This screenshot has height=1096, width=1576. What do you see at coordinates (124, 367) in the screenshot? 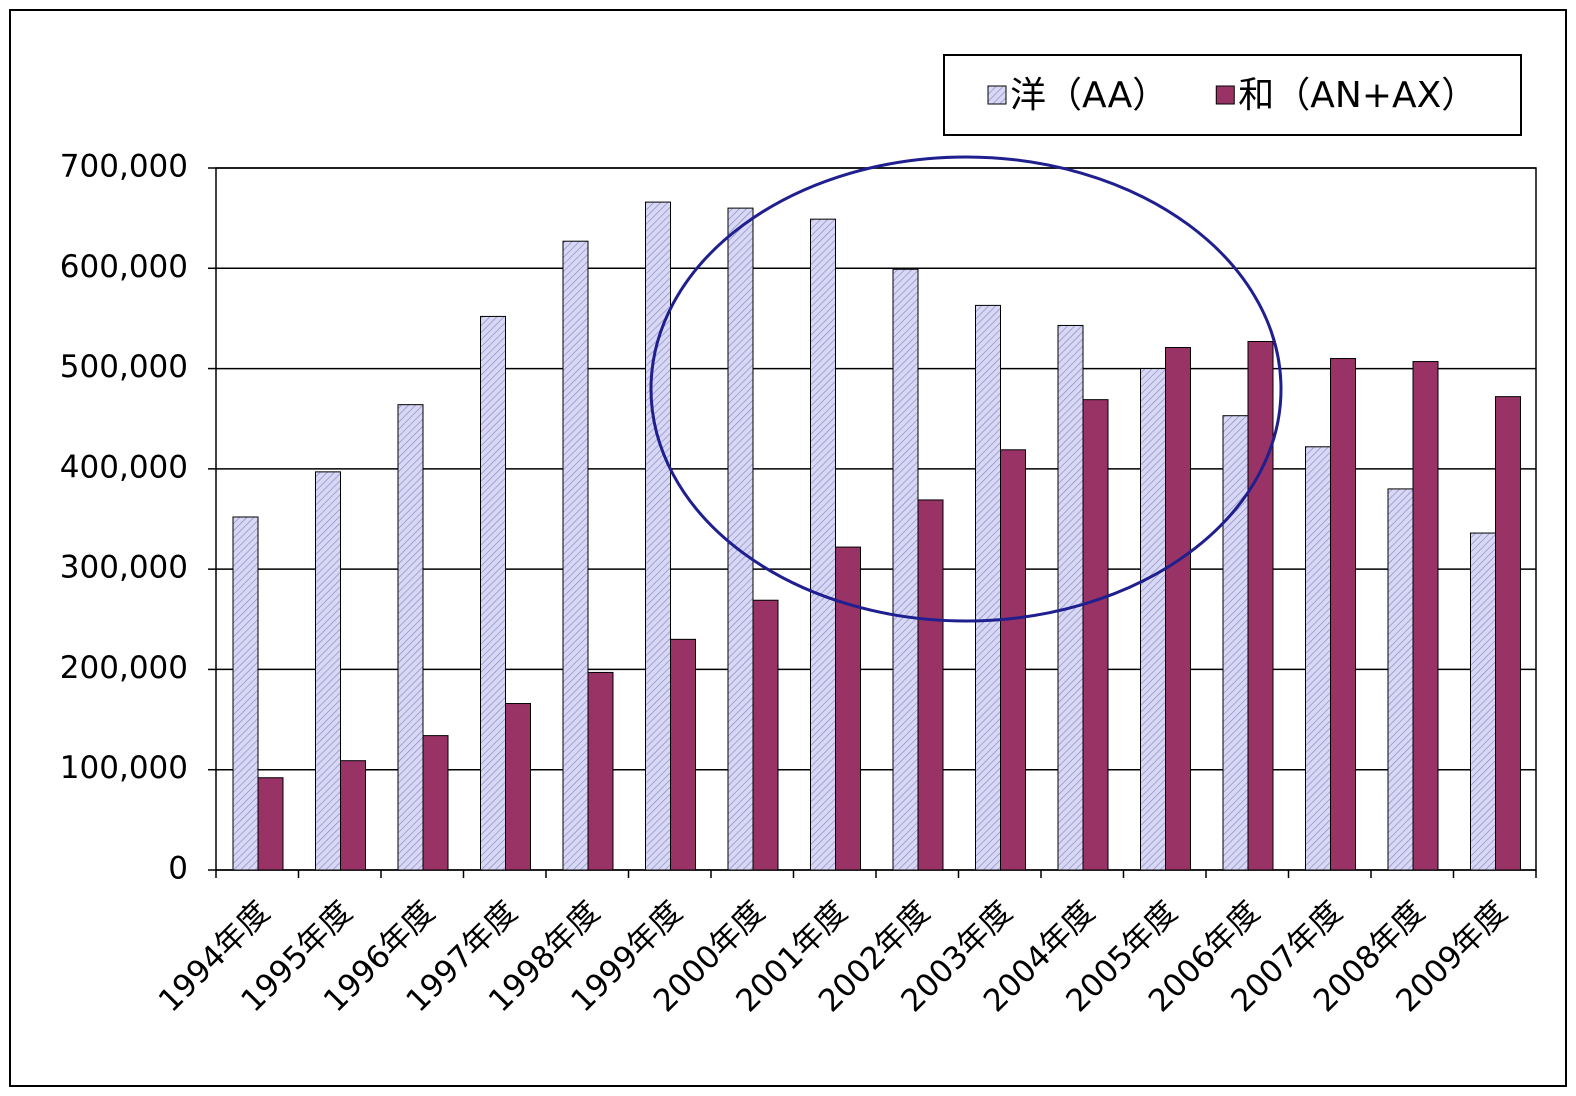
I see `y-tick-label: 500,000` at bounding box center [124, 367].